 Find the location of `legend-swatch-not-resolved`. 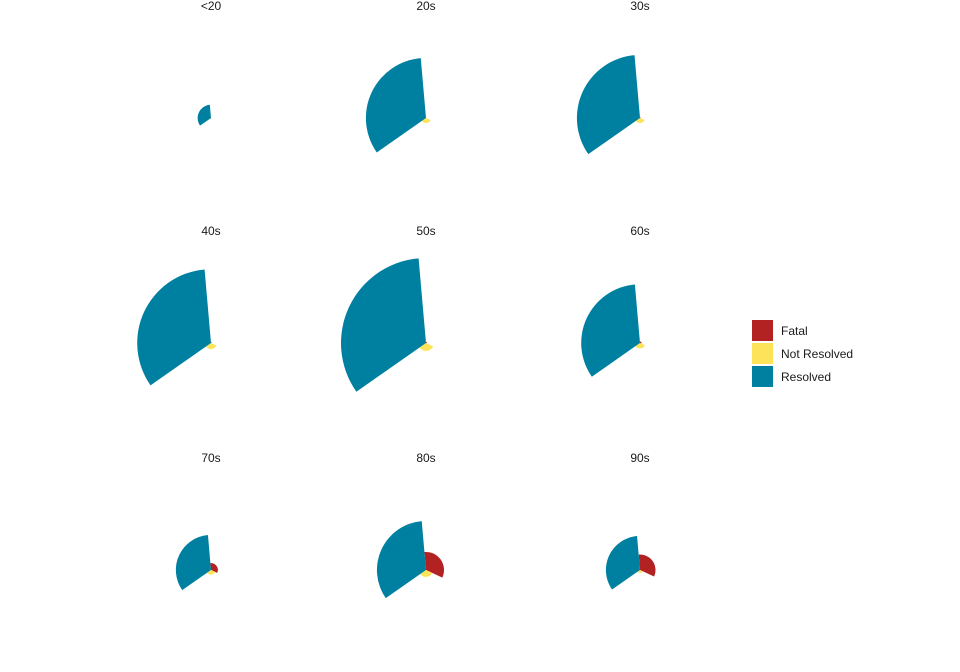

legend-swatch-not-resolved is located at coordinates (762, 353).